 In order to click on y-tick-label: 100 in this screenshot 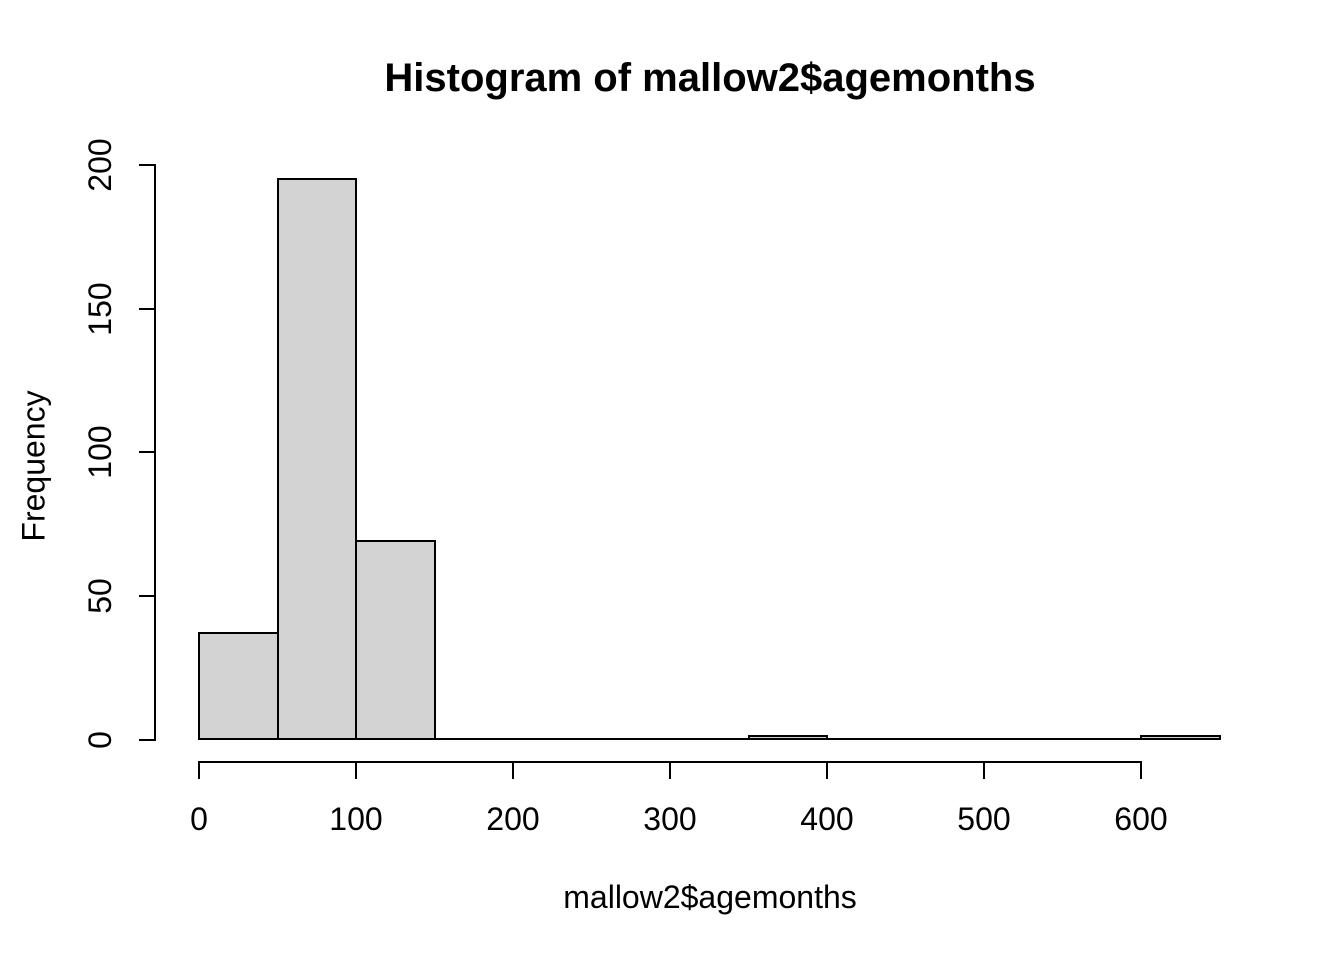, I will do `click(100, 452)`.